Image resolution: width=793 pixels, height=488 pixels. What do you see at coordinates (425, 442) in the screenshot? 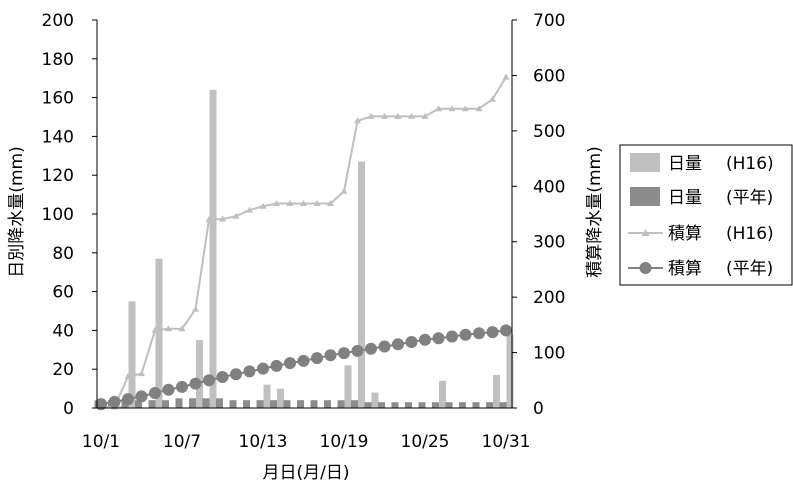
I see `x-tick-label: 10/25` at bounding box center [425, 442].